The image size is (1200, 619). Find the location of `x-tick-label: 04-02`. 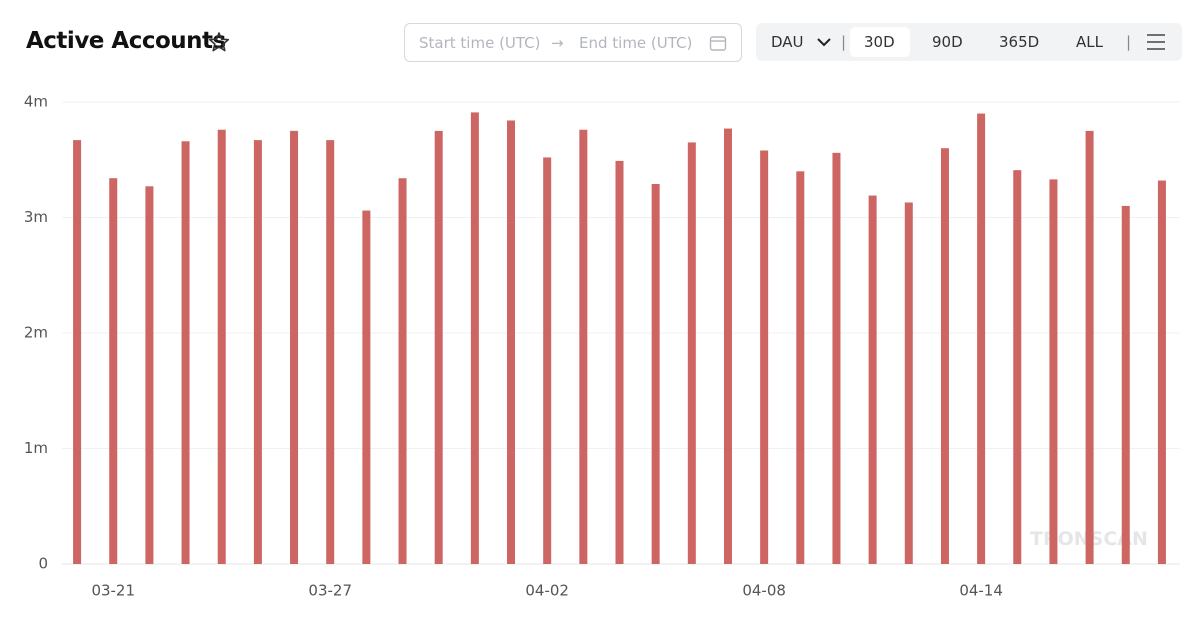

x-tick-label: 04-02 is located at coordinates (547, 591).